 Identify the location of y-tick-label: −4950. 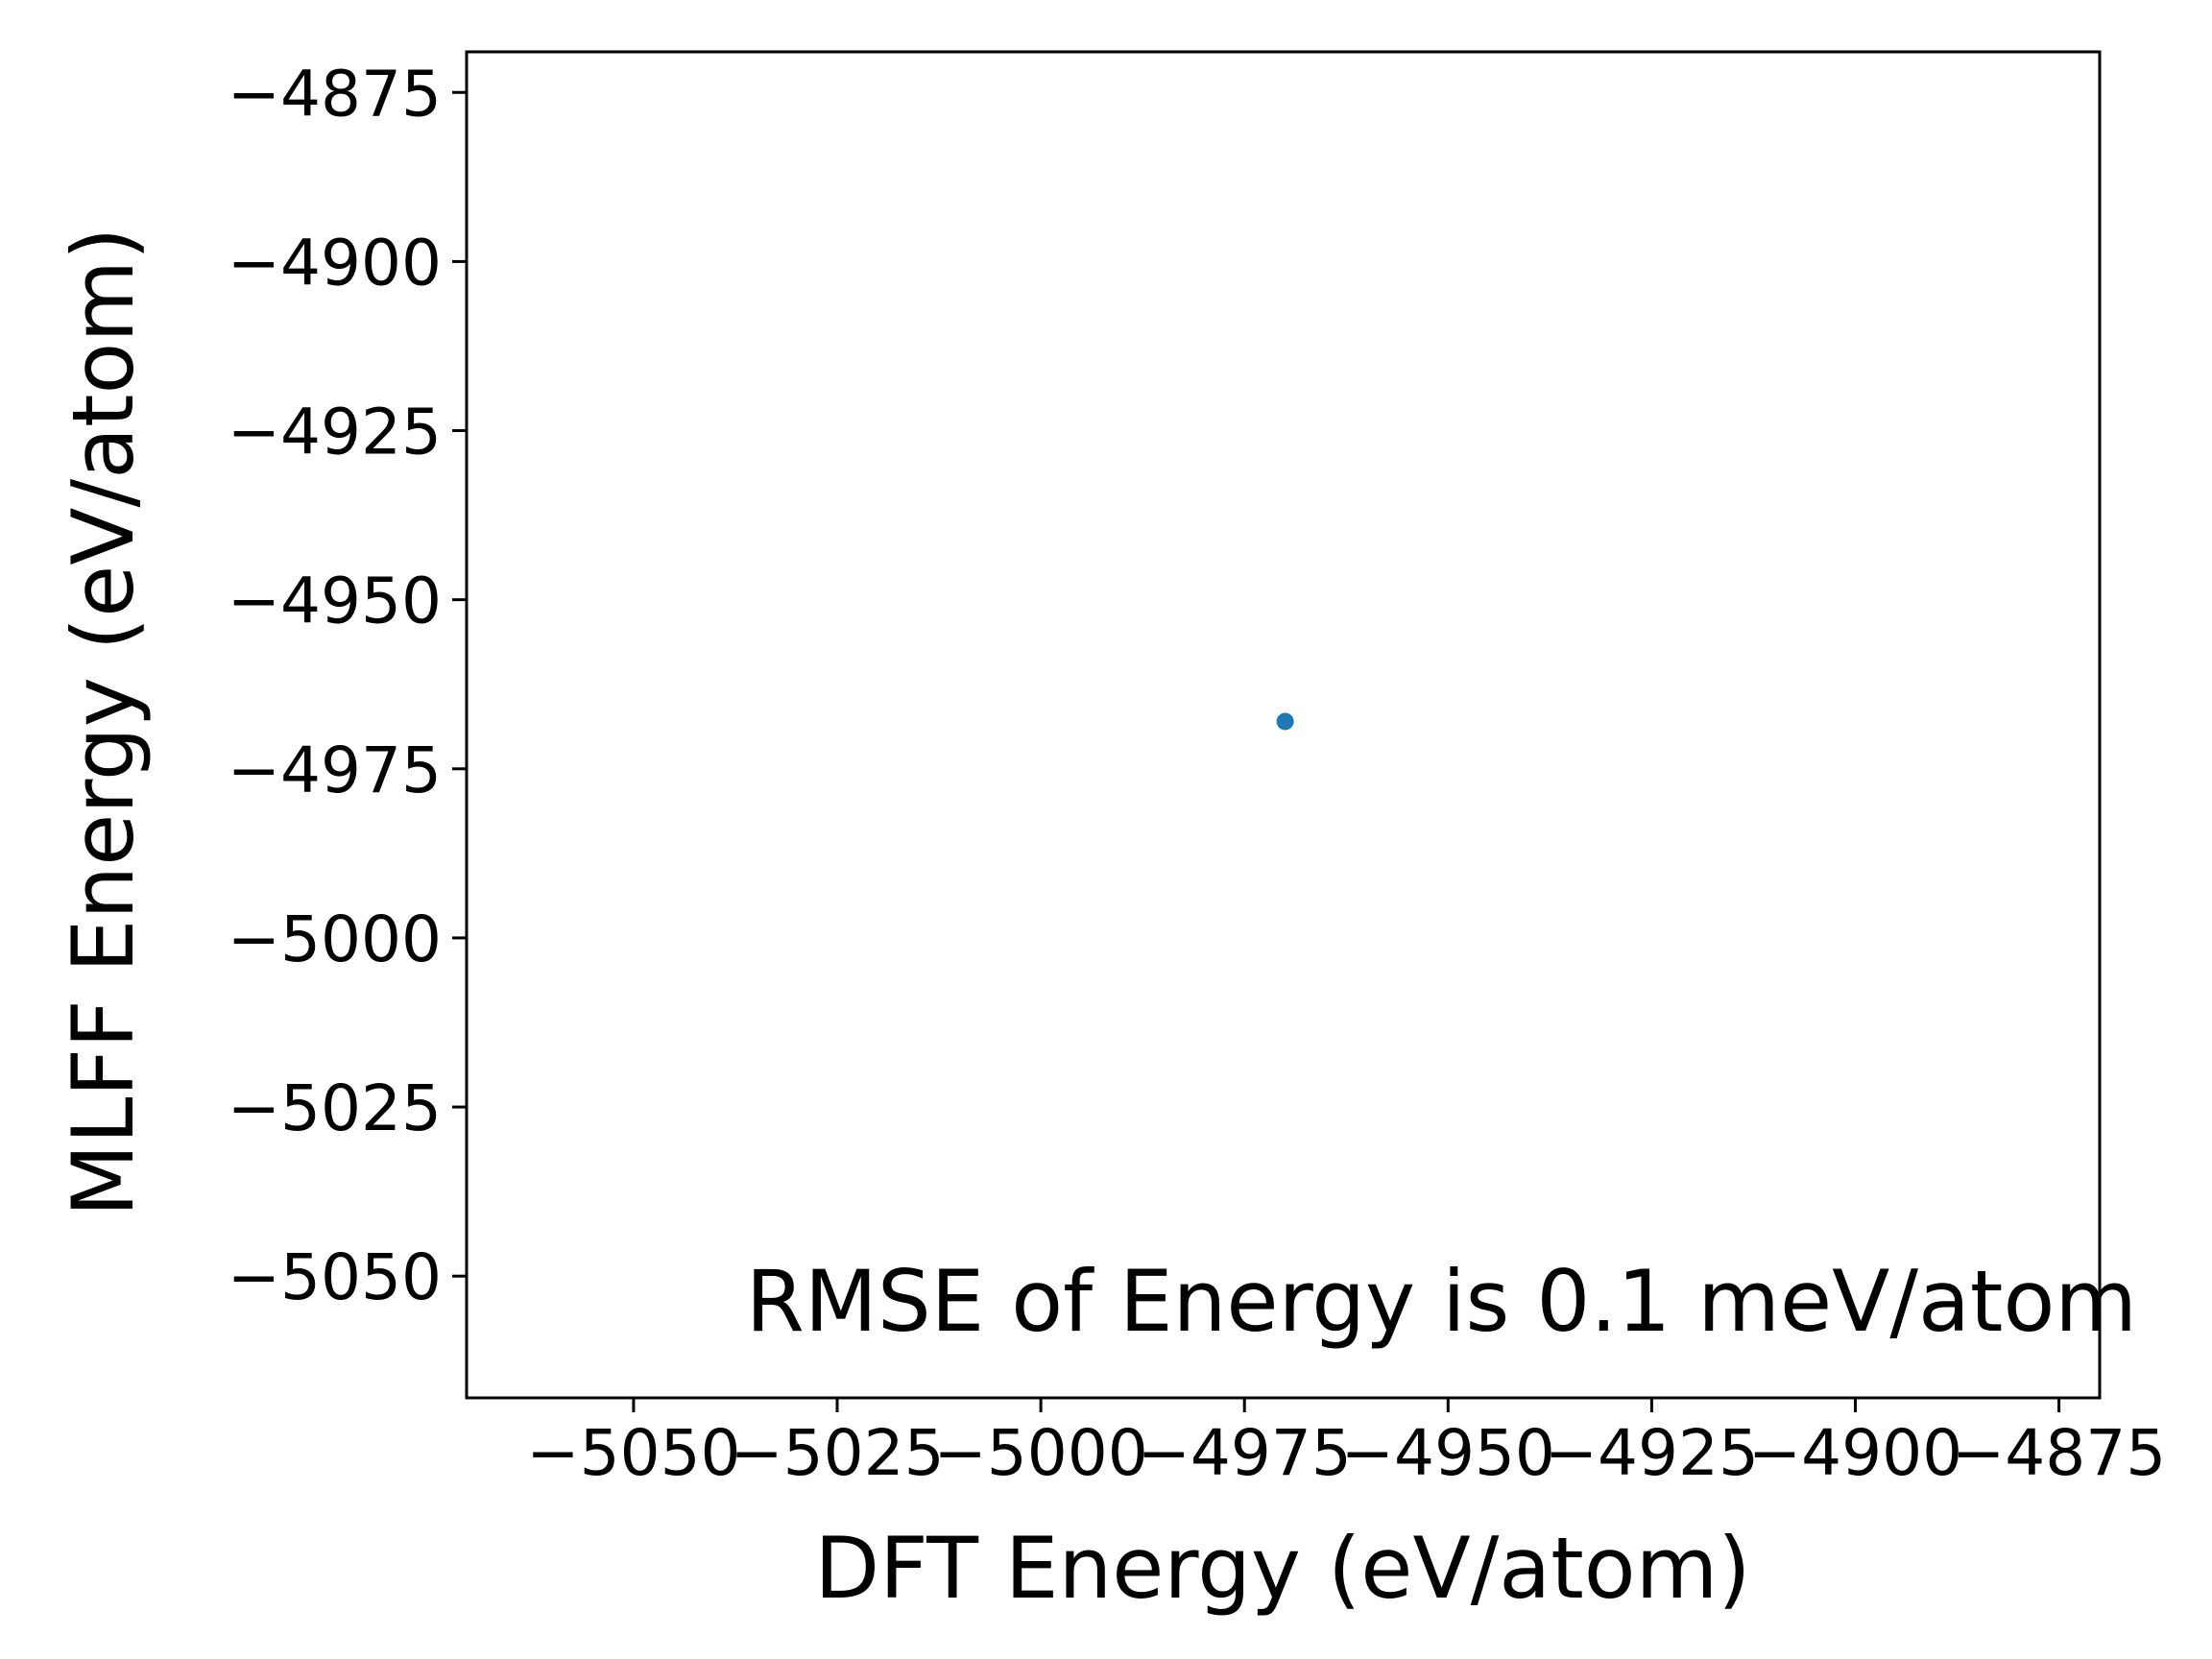
(335, 602).